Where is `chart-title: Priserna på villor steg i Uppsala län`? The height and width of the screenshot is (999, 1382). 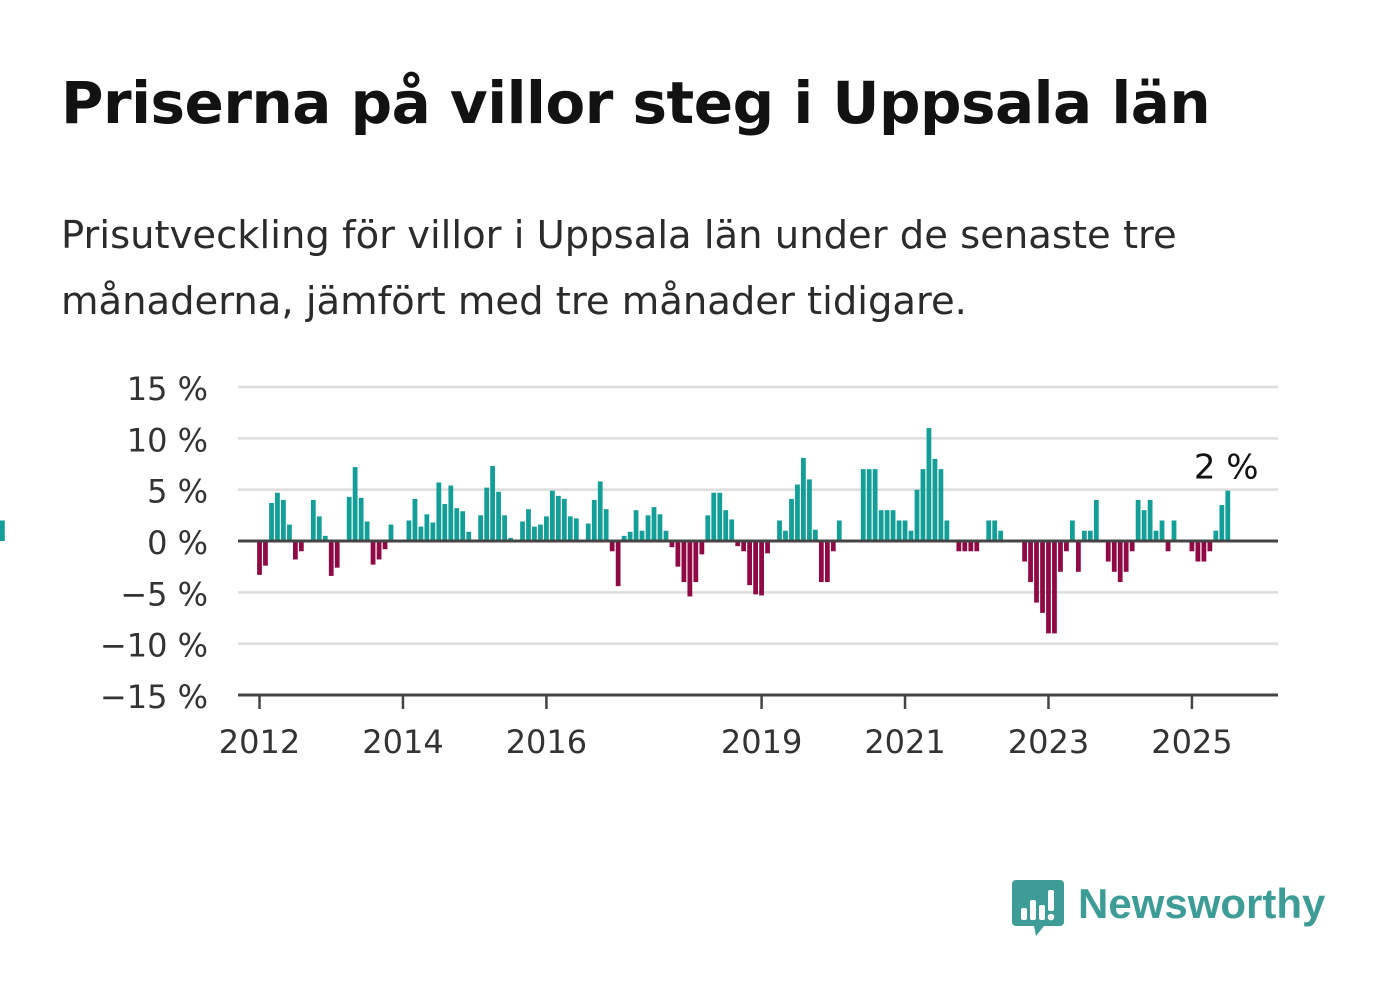 chart-title: Priserna på villor steg i Uppsala län is located at coordinates (636, 103).